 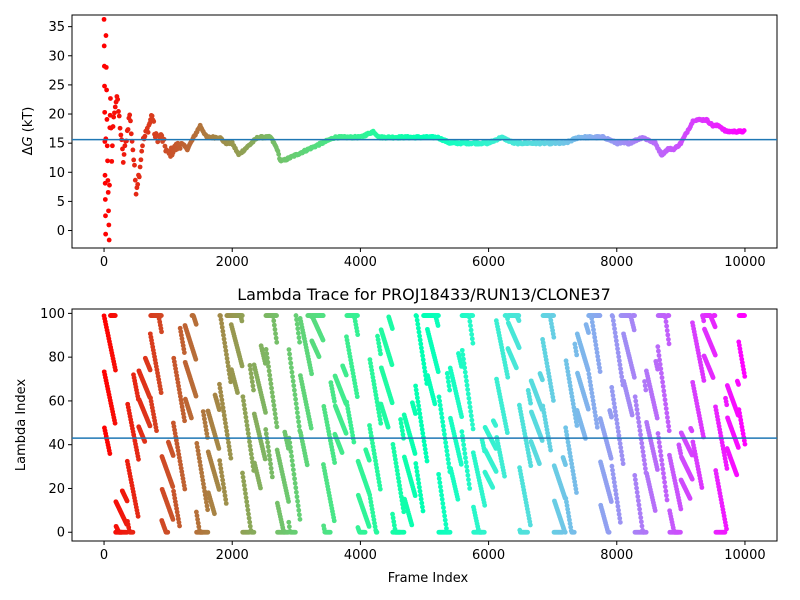 What do you see at coordinates (56, 115) in the screenshot?
I see `y-tick-label: 20` at bounding box center [56, 115].